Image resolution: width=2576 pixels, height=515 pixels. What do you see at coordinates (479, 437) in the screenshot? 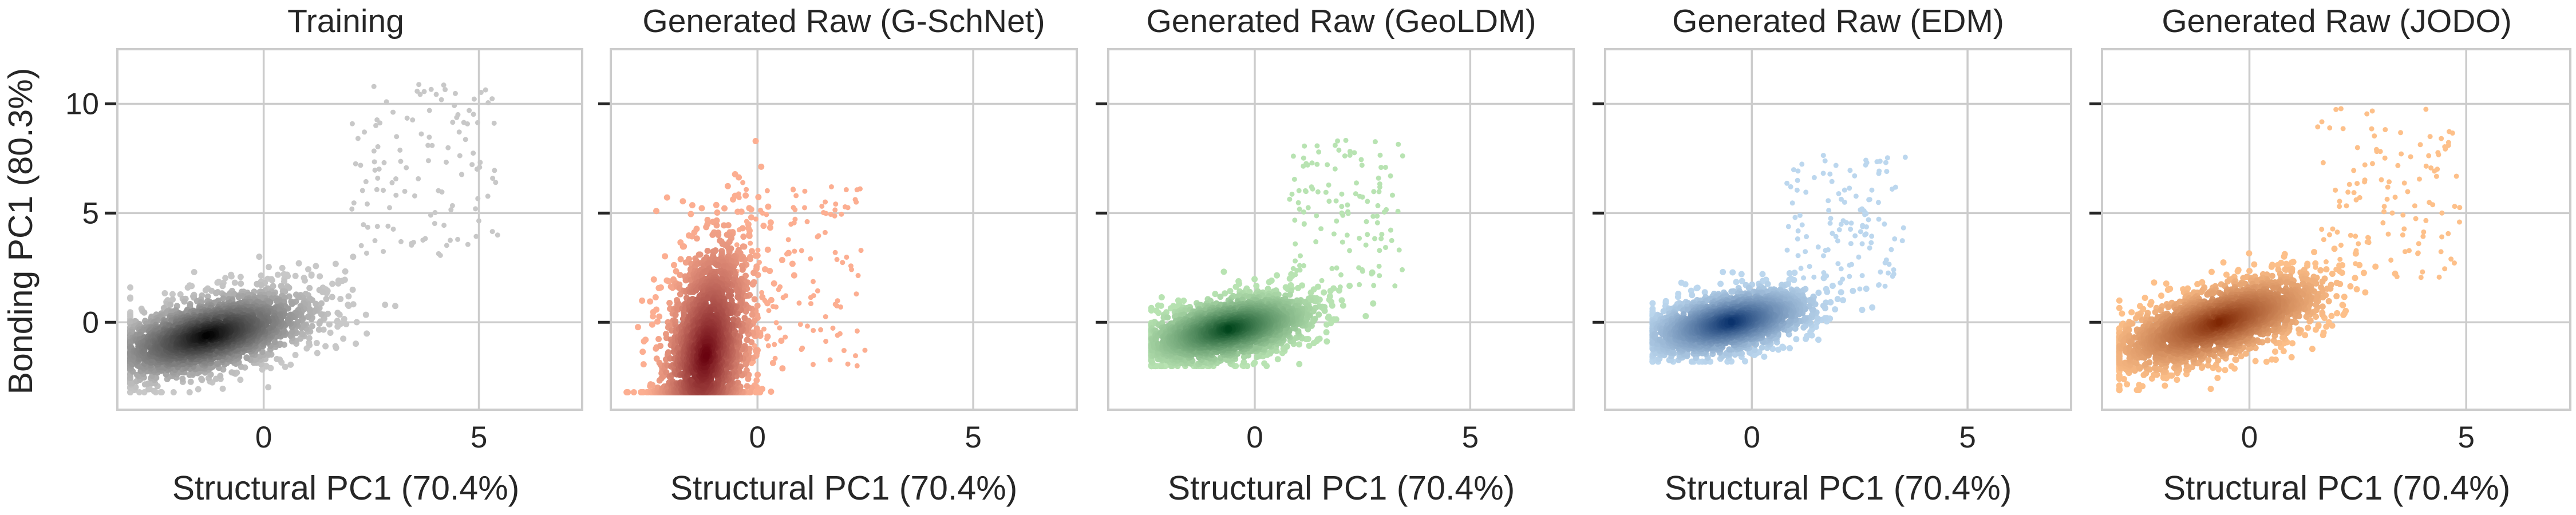
I see `x-tick-label: 5` at bounding box center [479, 437].